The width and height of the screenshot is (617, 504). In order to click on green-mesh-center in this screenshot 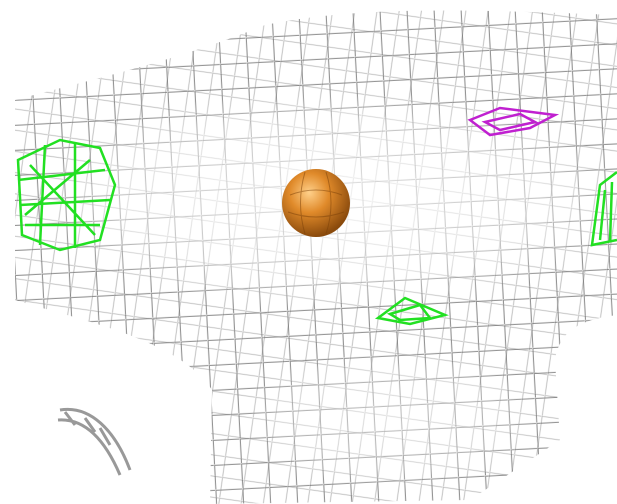, I will do `click(411, 311)`.